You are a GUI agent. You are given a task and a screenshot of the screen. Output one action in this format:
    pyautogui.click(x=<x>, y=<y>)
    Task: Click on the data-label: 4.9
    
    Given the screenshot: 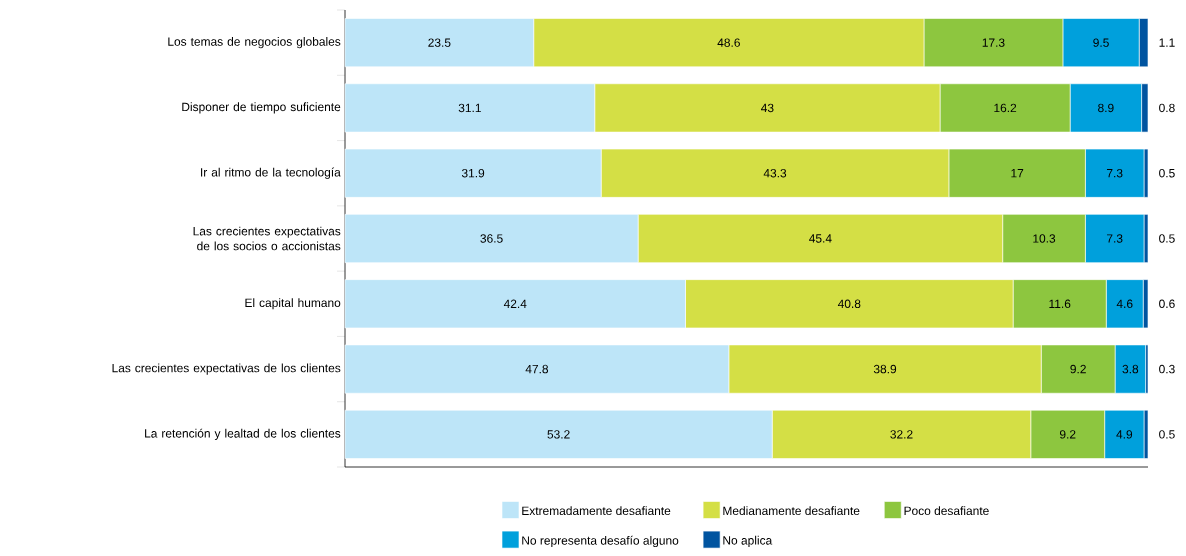 What is the action you would take?
    pyautogui.click(x=1124, y=434)
    